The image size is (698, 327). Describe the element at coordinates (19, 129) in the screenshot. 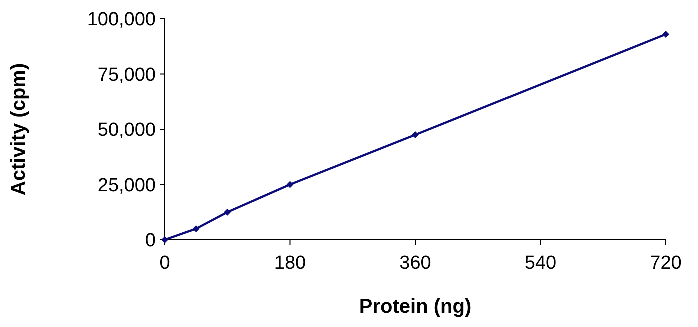

I see `y-axis-title: Activity (cpm)` at that location.